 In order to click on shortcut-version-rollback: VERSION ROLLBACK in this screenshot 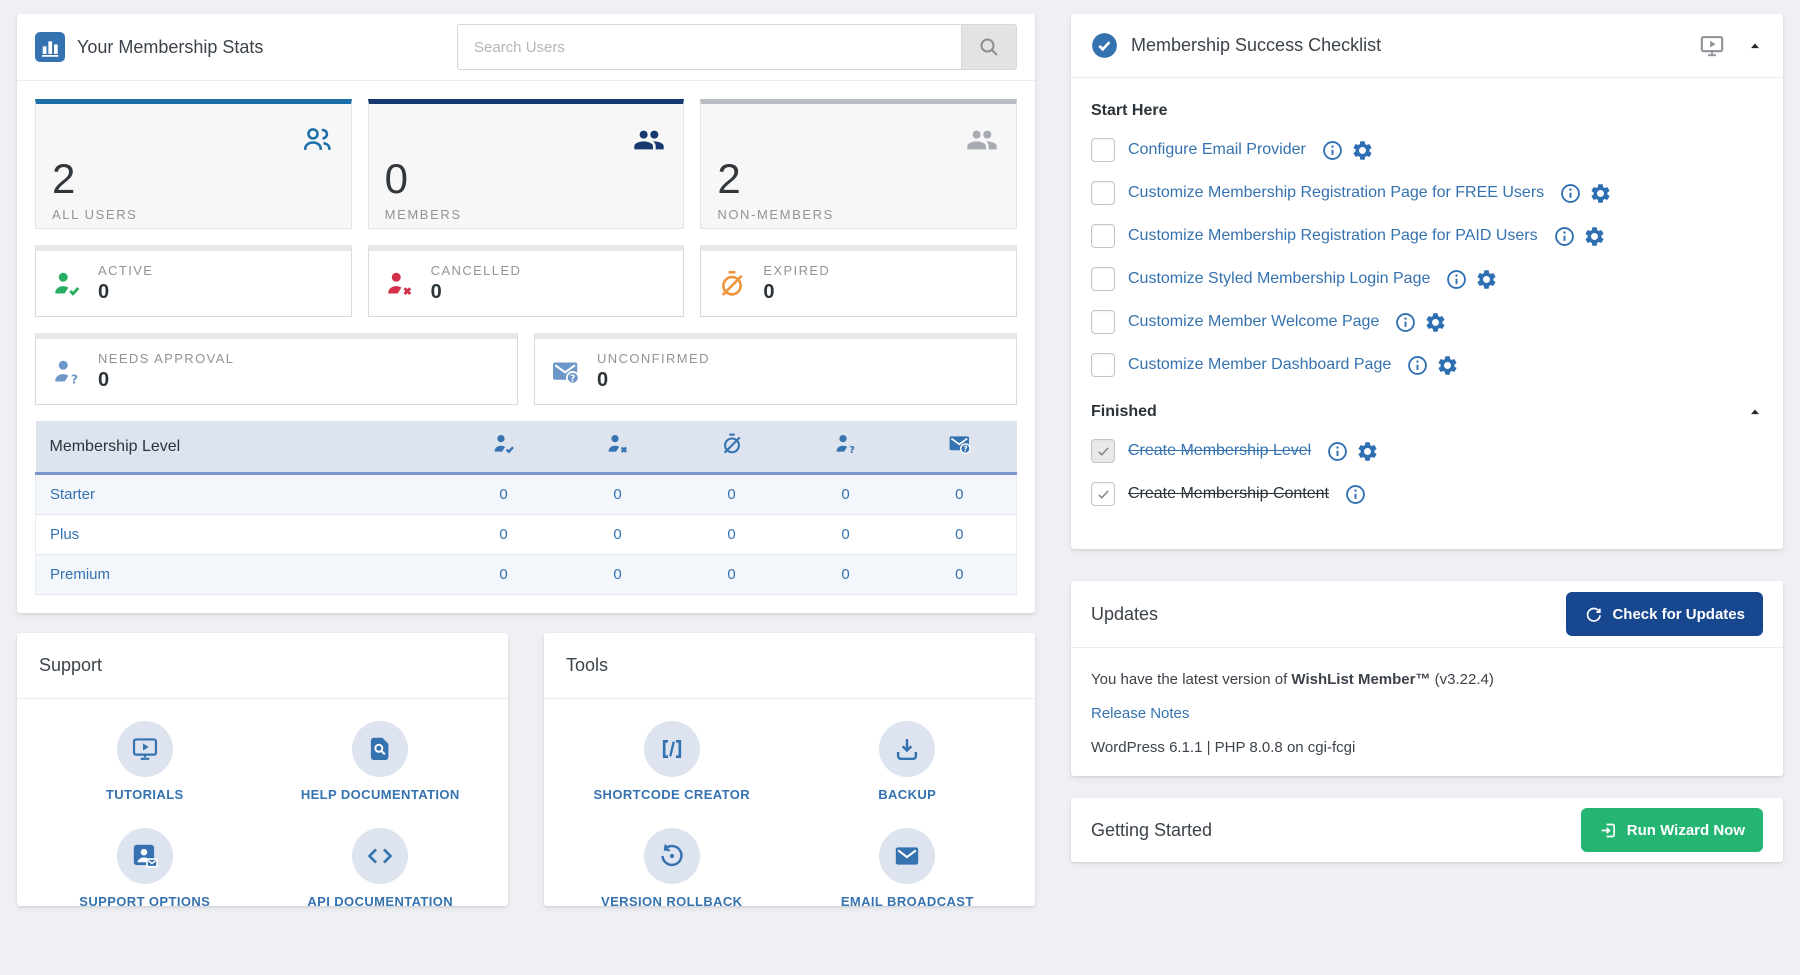, I will do `click(672, 868)`.